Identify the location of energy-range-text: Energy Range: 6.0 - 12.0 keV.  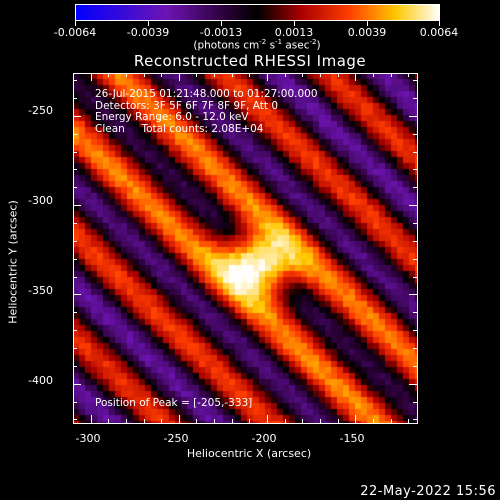
(172, 117).